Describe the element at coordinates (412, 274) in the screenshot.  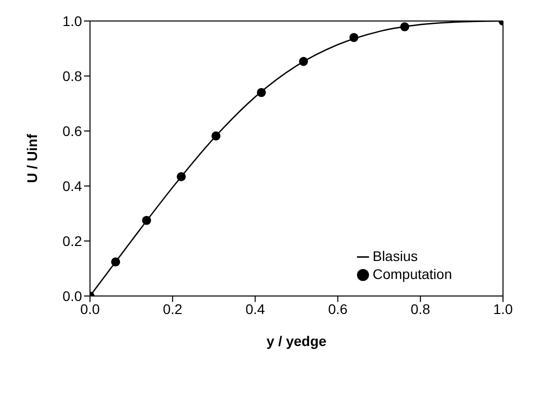
I see `legend-label: Computation` at that location.